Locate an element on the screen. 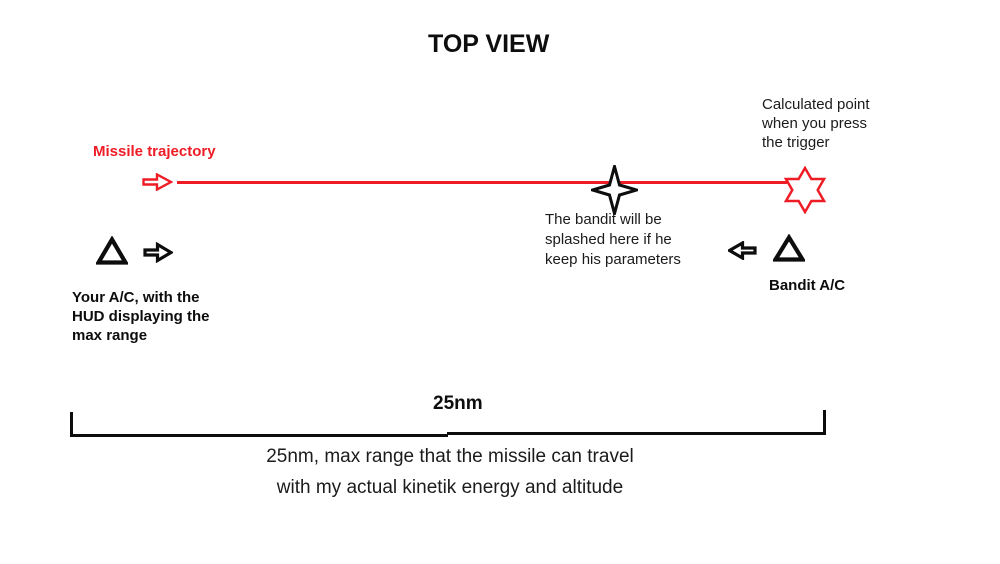 Image resolution: width=1000 pixels, height=564 pixels. range-bracket-left-tick is located at coordinates (71, 424).